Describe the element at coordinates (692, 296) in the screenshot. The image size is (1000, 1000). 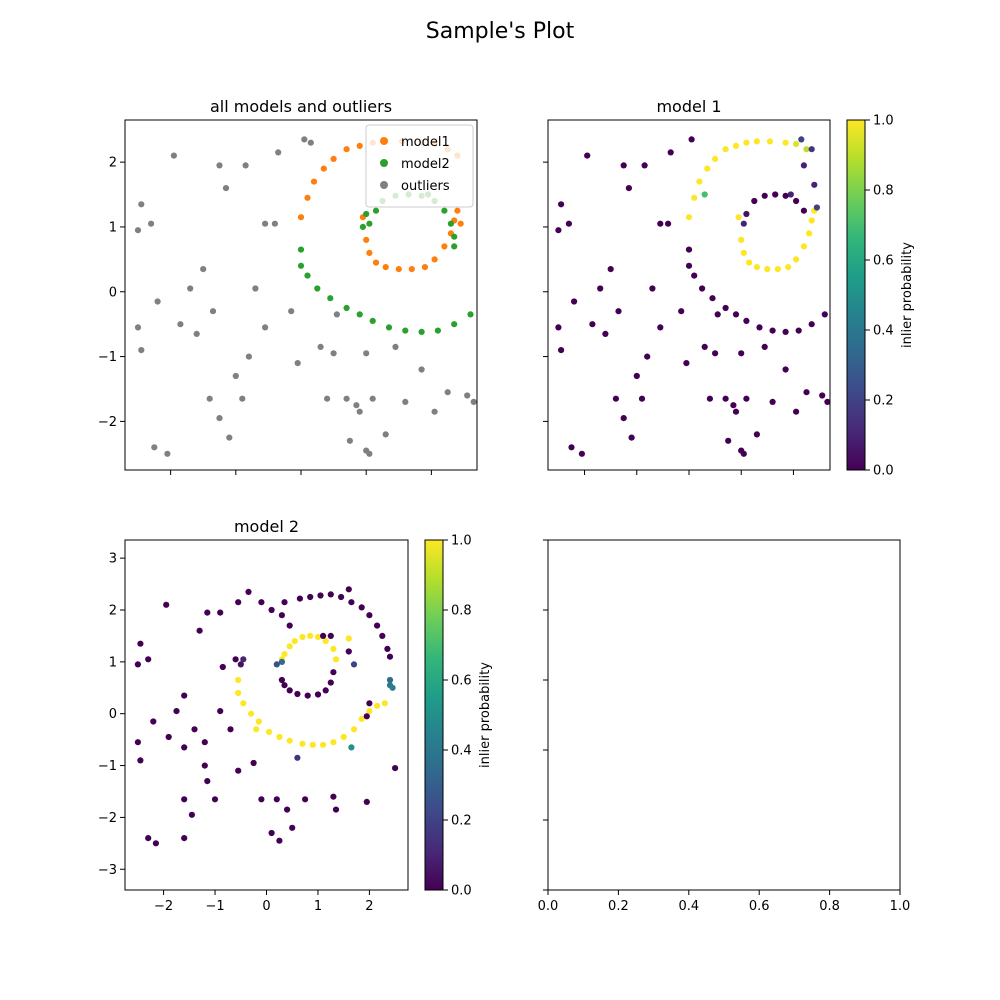
I see `points-layer` at that location.